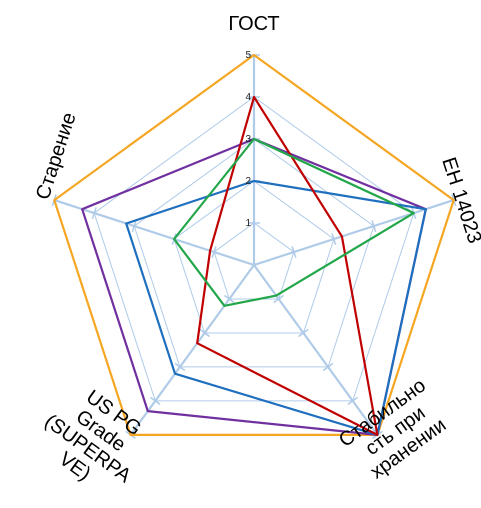 This screenshot has width=481, height=508. What do you see at coordinates (248, 223) in the screenshot?
I see `tick-label-1: 1` at bounding box center [248, 223].